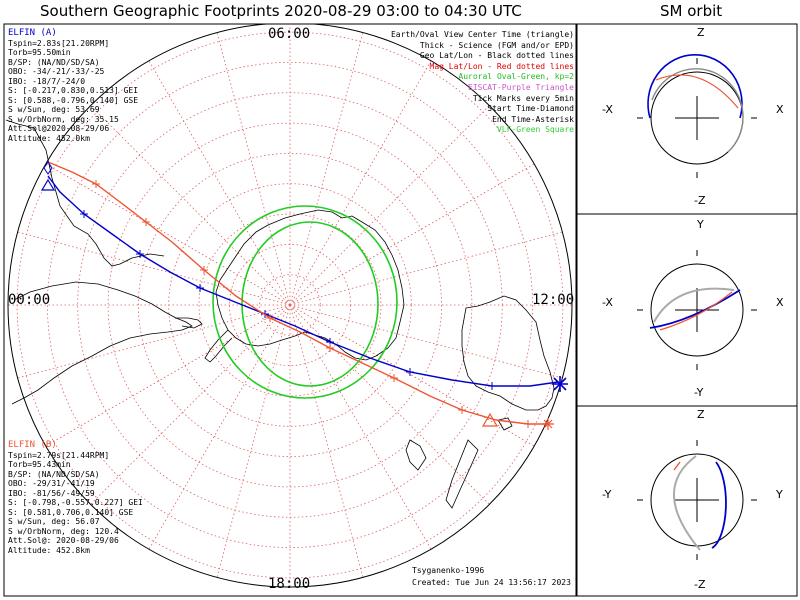 The image size is (800, 600). Describe the element at coordinates (59, 455) in the screenshot. I see `elfin-b-line: Tspin=2.79s[21.44RPM]` at that location.